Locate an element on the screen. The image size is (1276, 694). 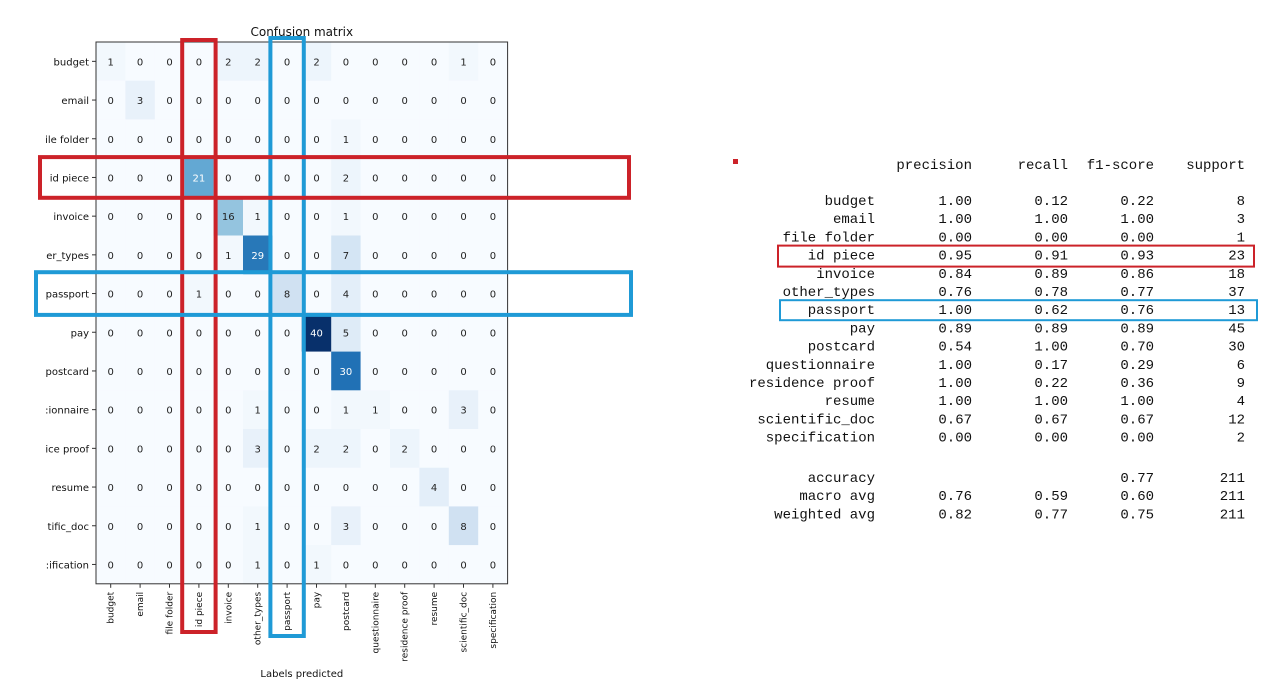
cell-value: 7 is located at coordinates (346, 256).